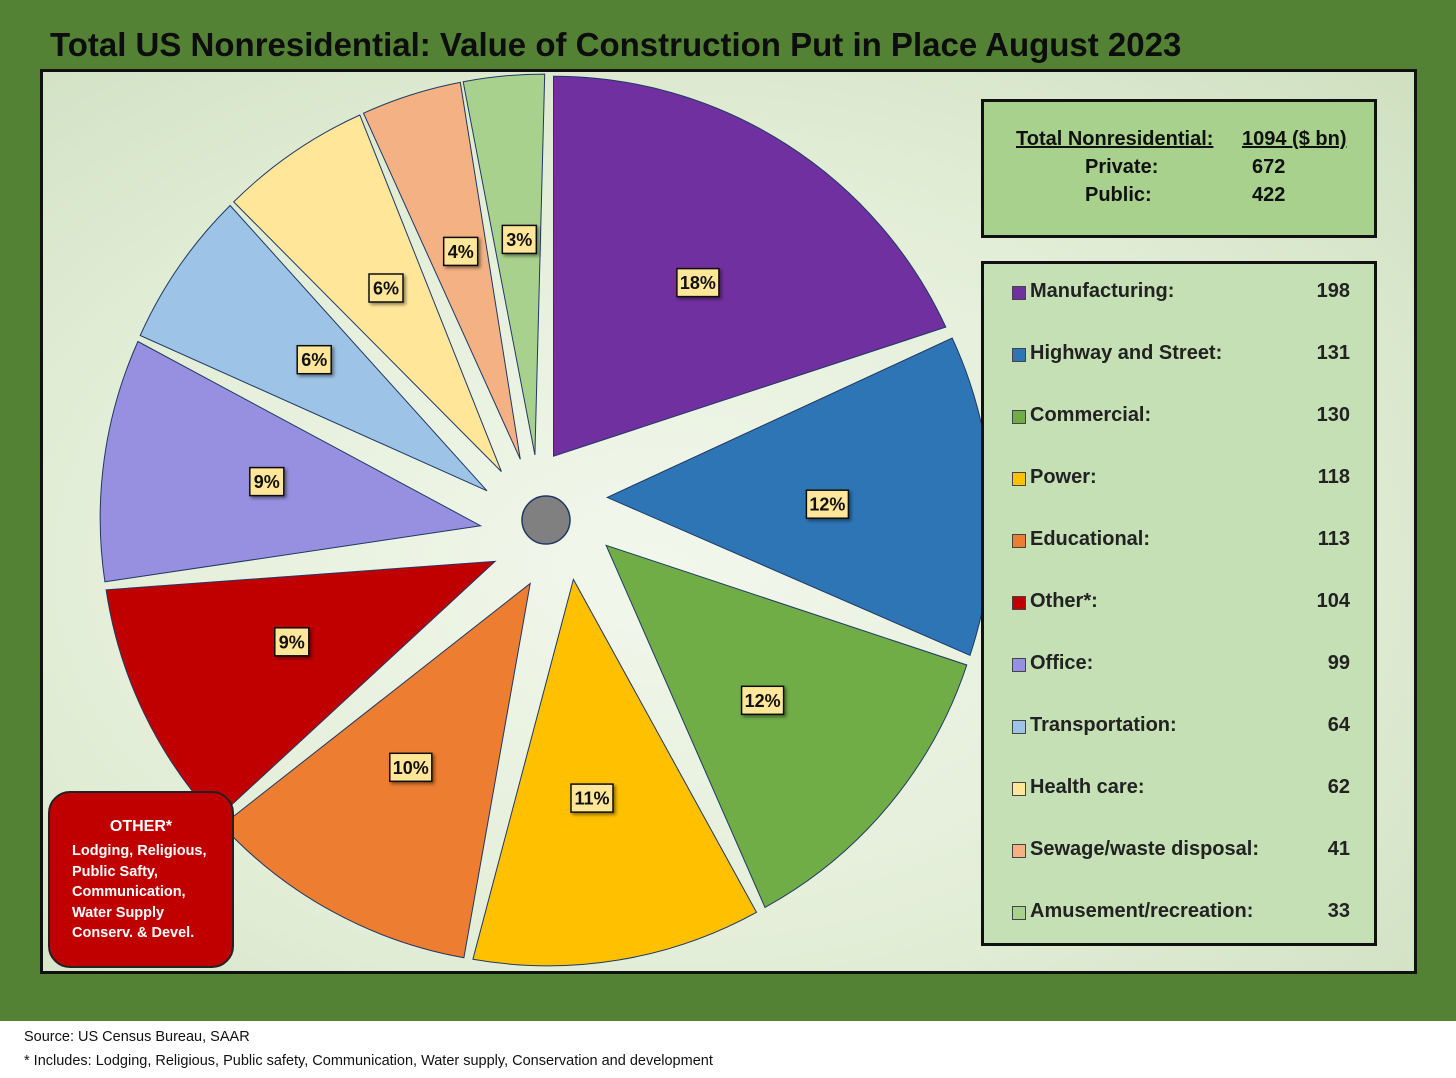 The width and height of the screenshot is (1456, 1078). What do you see at coordinates (1063, 477) in the screenshot?
I see `legend-label: Power:` at bounding box center [1063, 477].